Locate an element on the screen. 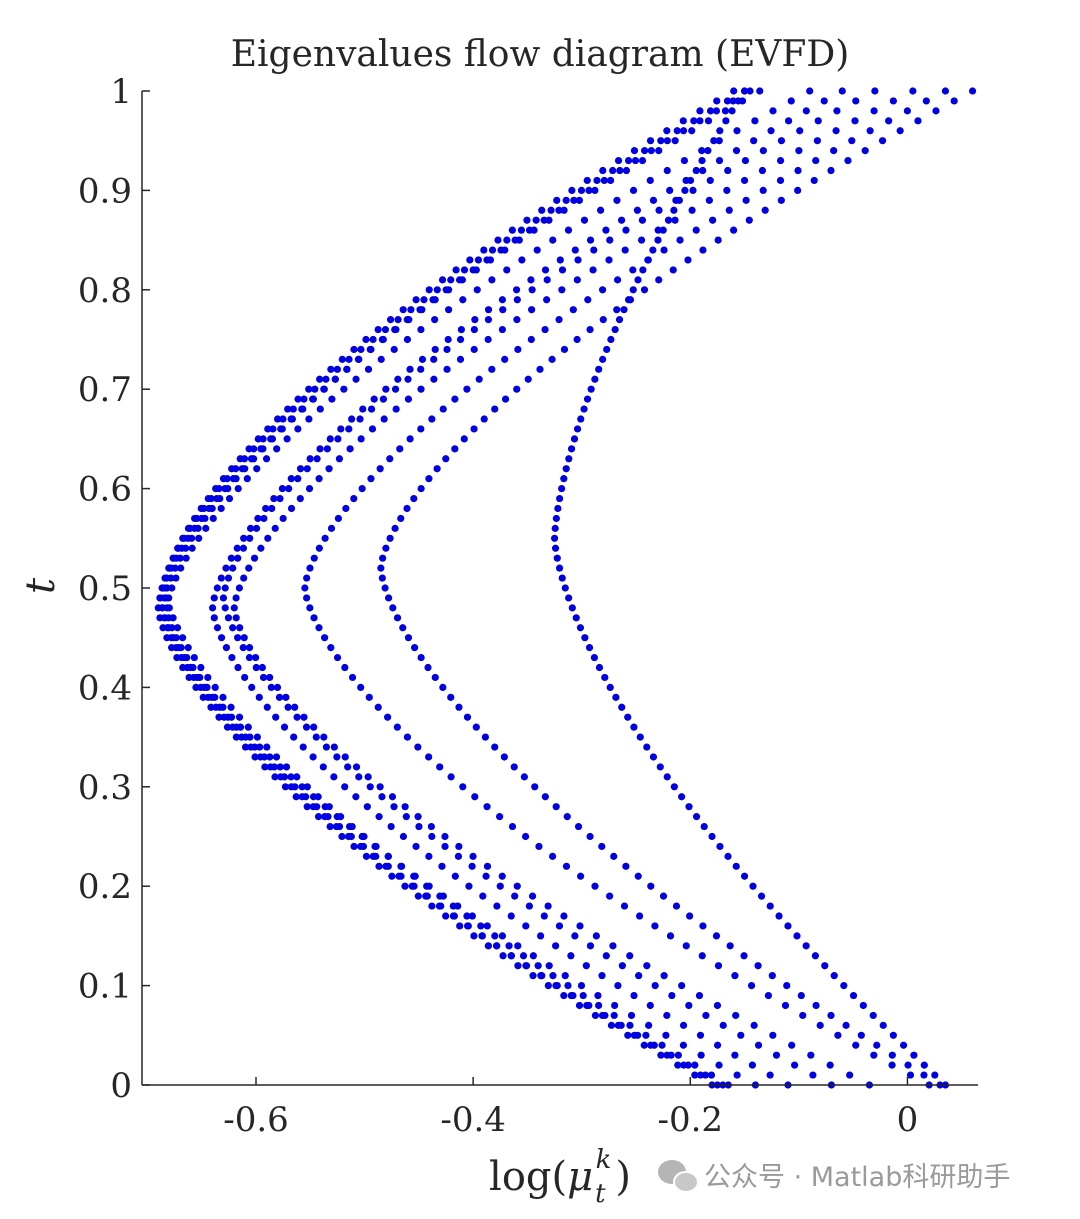  watermark: 公众号 · Matlab科研助手 is located at coordinates (834, 1176).